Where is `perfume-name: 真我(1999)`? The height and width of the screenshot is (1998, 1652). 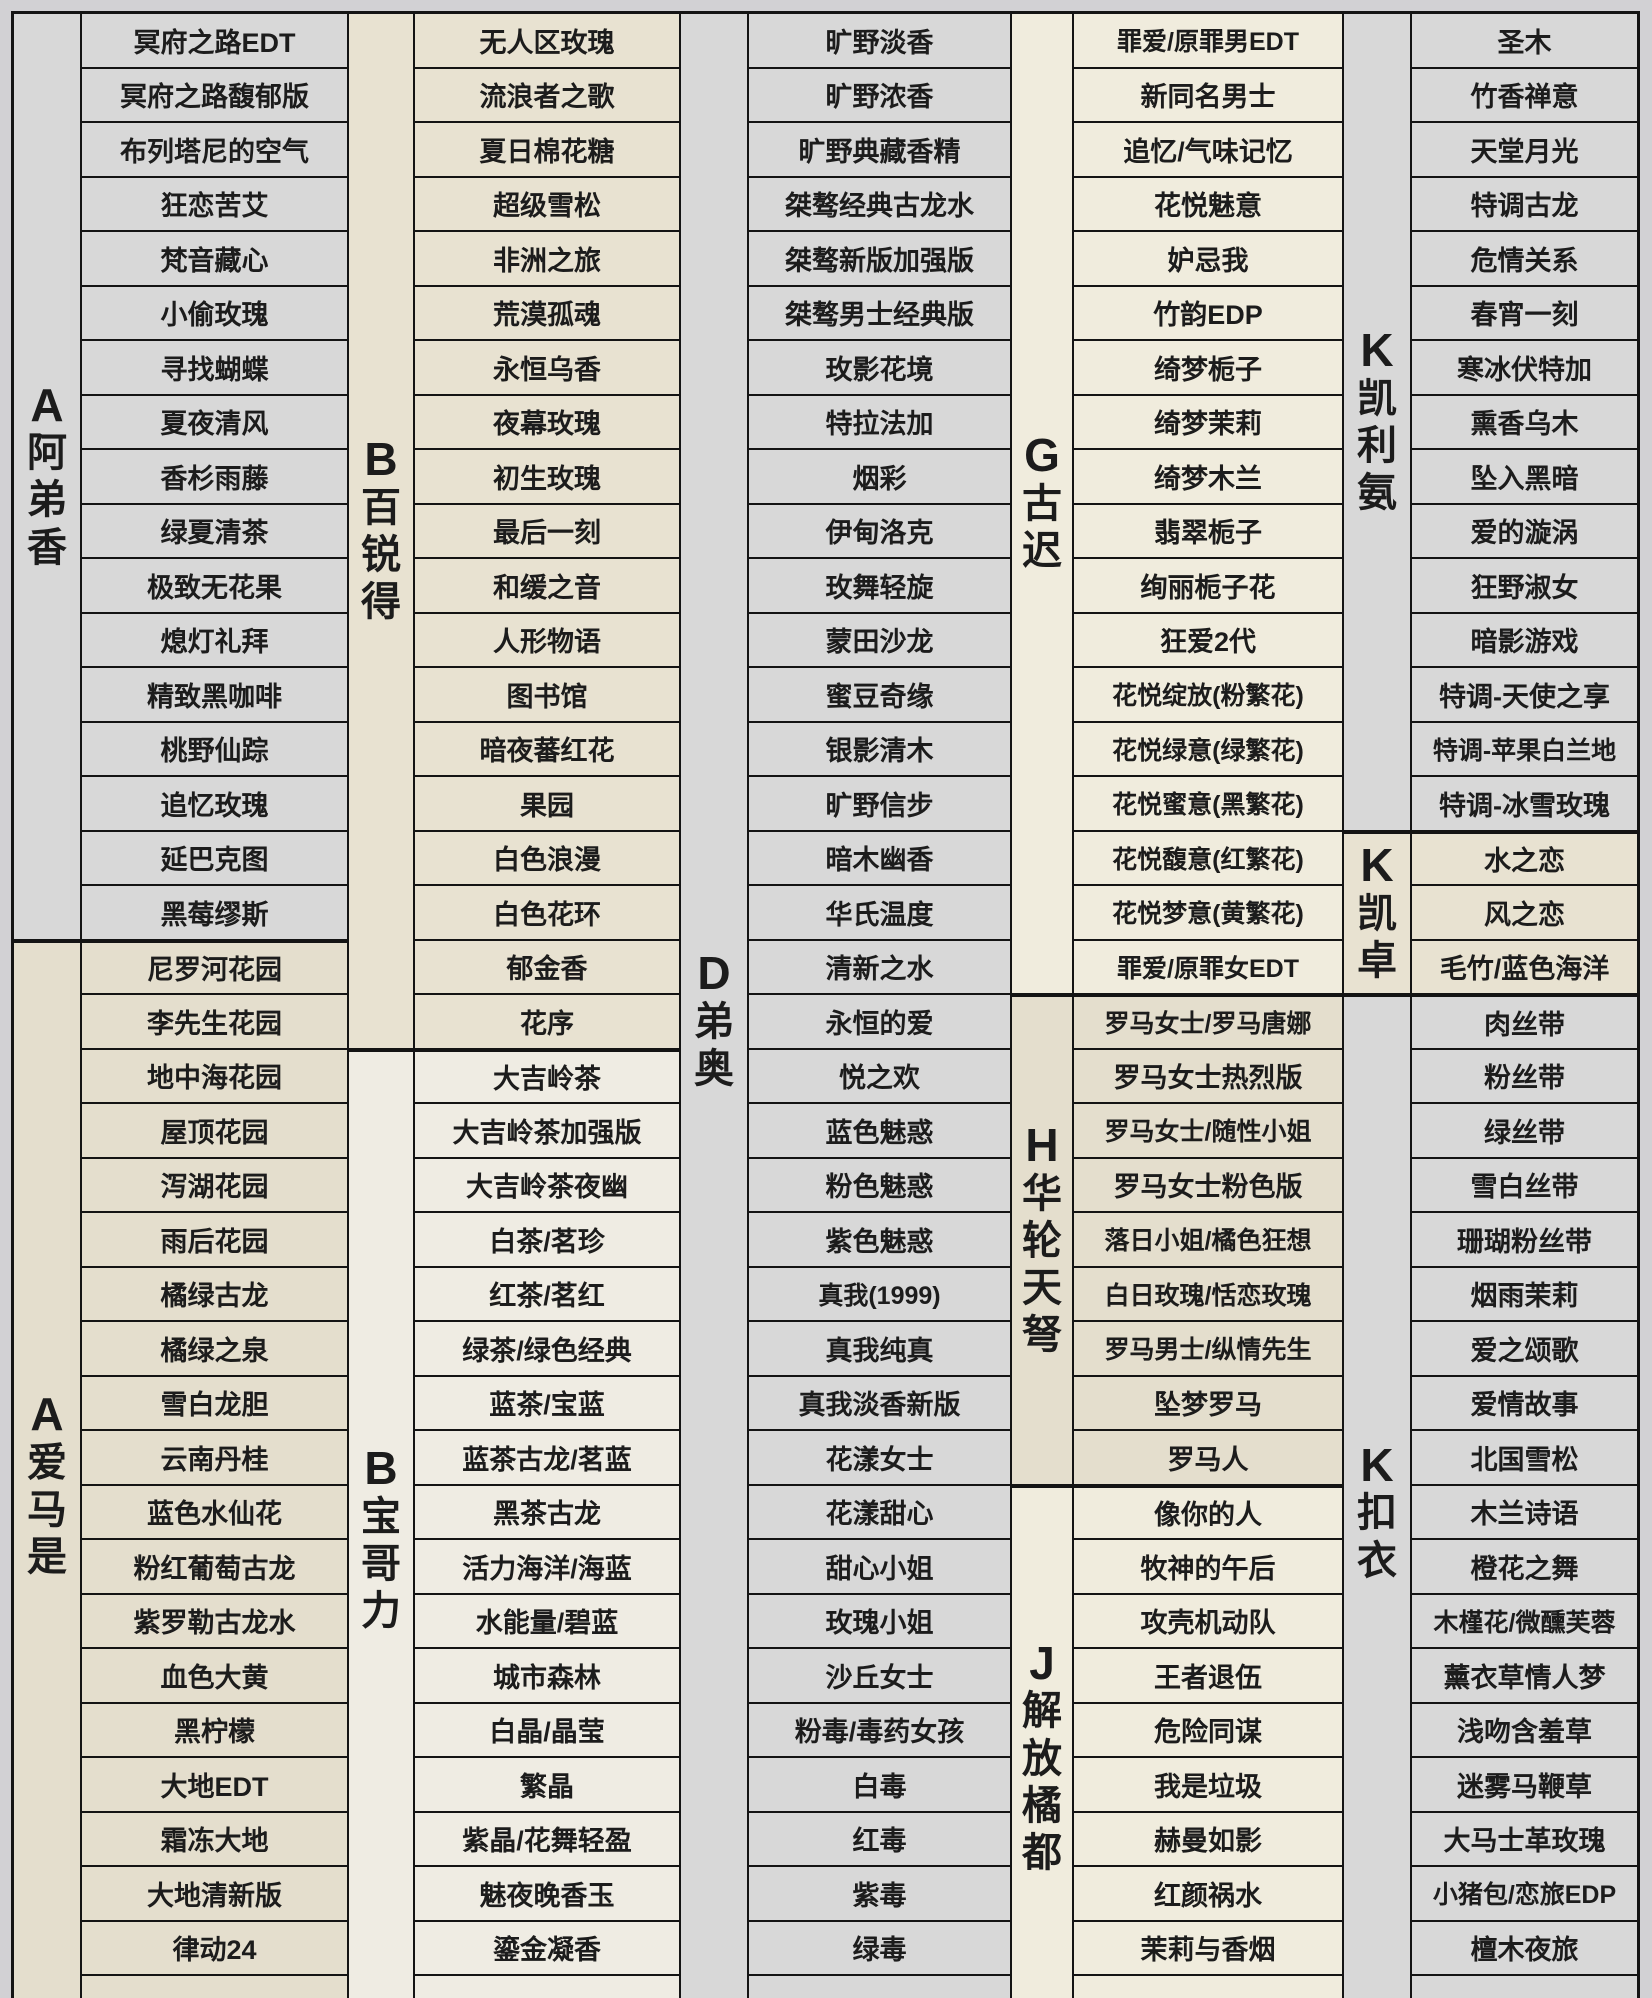
perfume-name: 真我(1999) is located at coordinates (879, 1295).